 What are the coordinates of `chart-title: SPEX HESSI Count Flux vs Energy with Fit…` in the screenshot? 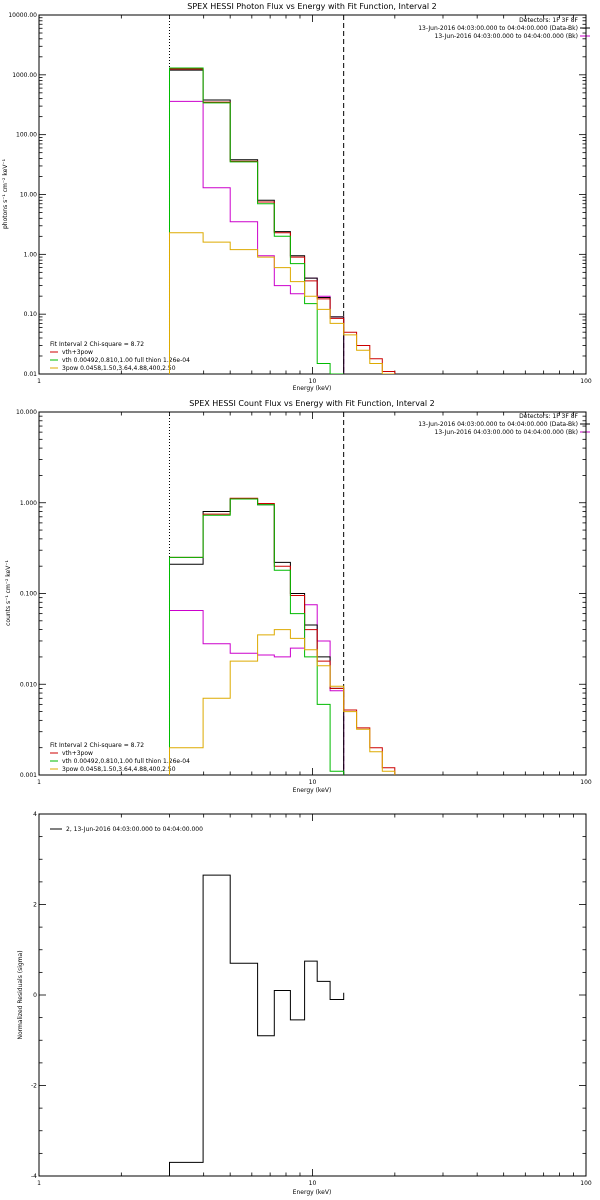 It's located at (311, 403).